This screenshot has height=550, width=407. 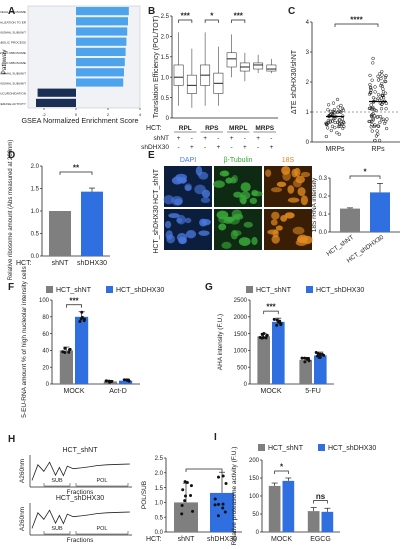 I want to click on x-tick-label: 2, so click(x=108, y=114).